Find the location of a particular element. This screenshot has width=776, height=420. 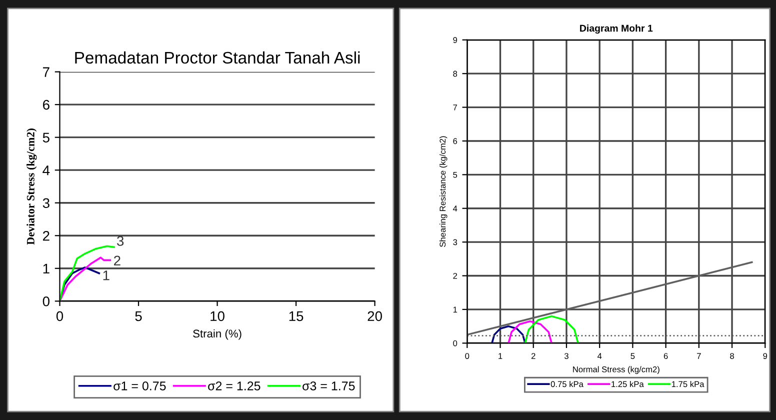

y-axis-title: Shearing Resistance (kg/cm2) is located at coordinates (443, 191).